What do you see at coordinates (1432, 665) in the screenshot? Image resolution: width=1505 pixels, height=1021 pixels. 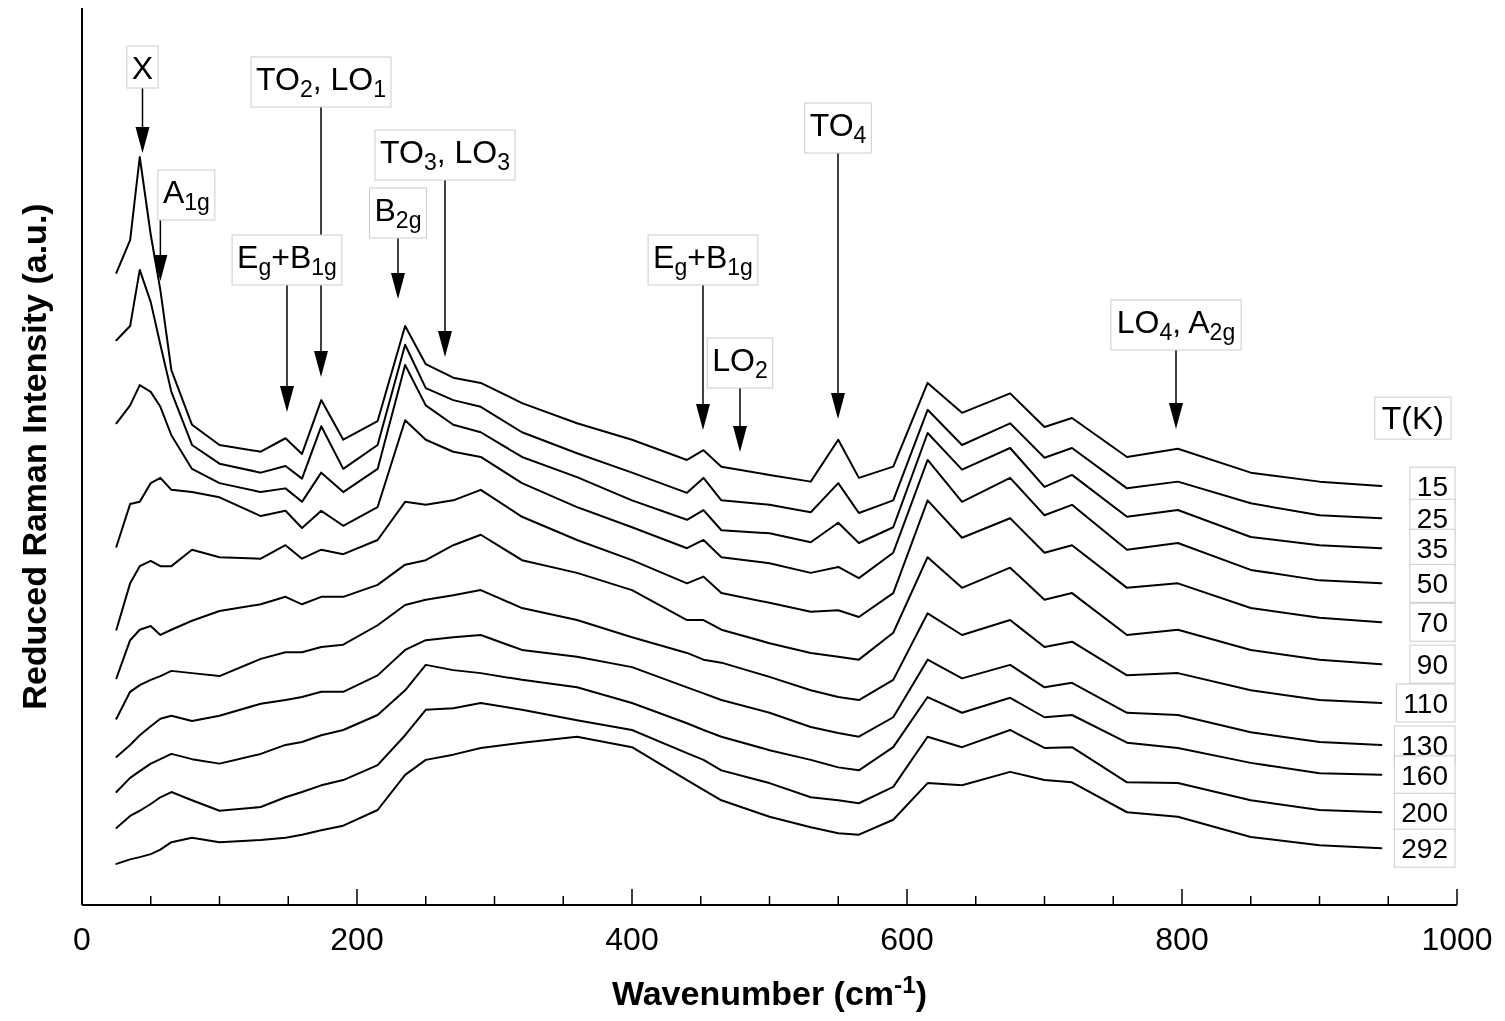 I see `series-label: 90` at bounding box center [1432, 665].